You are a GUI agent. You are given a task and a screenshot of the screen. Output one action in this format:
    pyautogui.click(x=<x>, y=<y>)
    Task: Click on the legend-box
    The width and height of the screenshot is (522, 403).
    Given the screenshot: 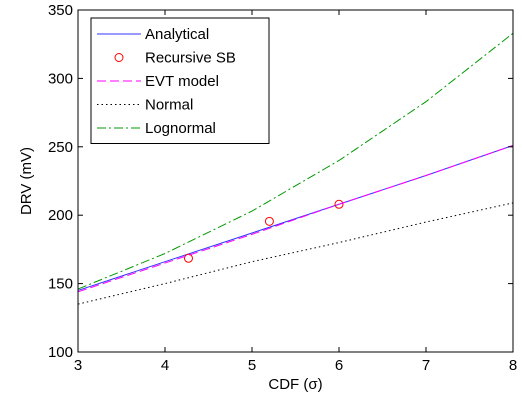 What is the action you would take?
    pyautogui.click(x=180, y=80)
    